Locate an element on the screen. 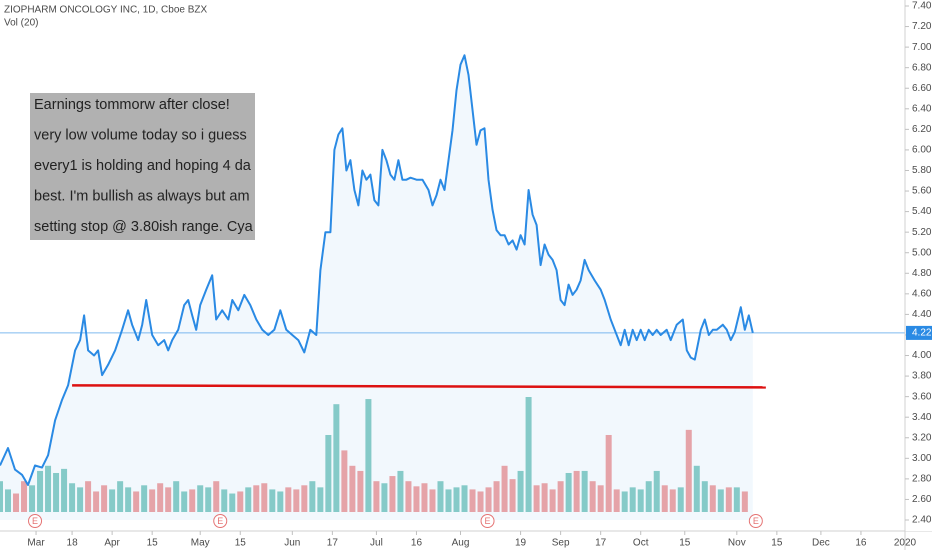 This screenshot has height=550, width=932. y-tick-label: 2.80 is located at coordinates (922, 479).